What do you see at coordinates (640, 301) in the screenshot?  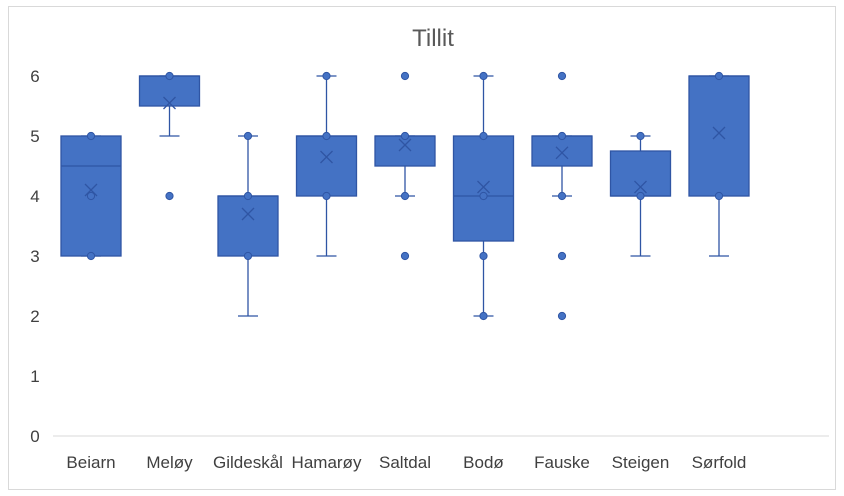 I see `box-group: Steigen` at bounding box center [640, 301].